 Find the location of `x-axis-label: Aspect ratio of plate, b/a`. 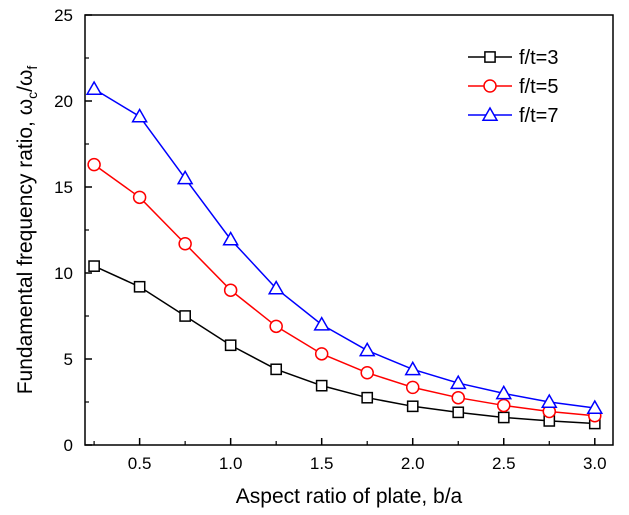

x-axis-label: Aspect ratio of plate, b/a is located at coordinates (349, 496).